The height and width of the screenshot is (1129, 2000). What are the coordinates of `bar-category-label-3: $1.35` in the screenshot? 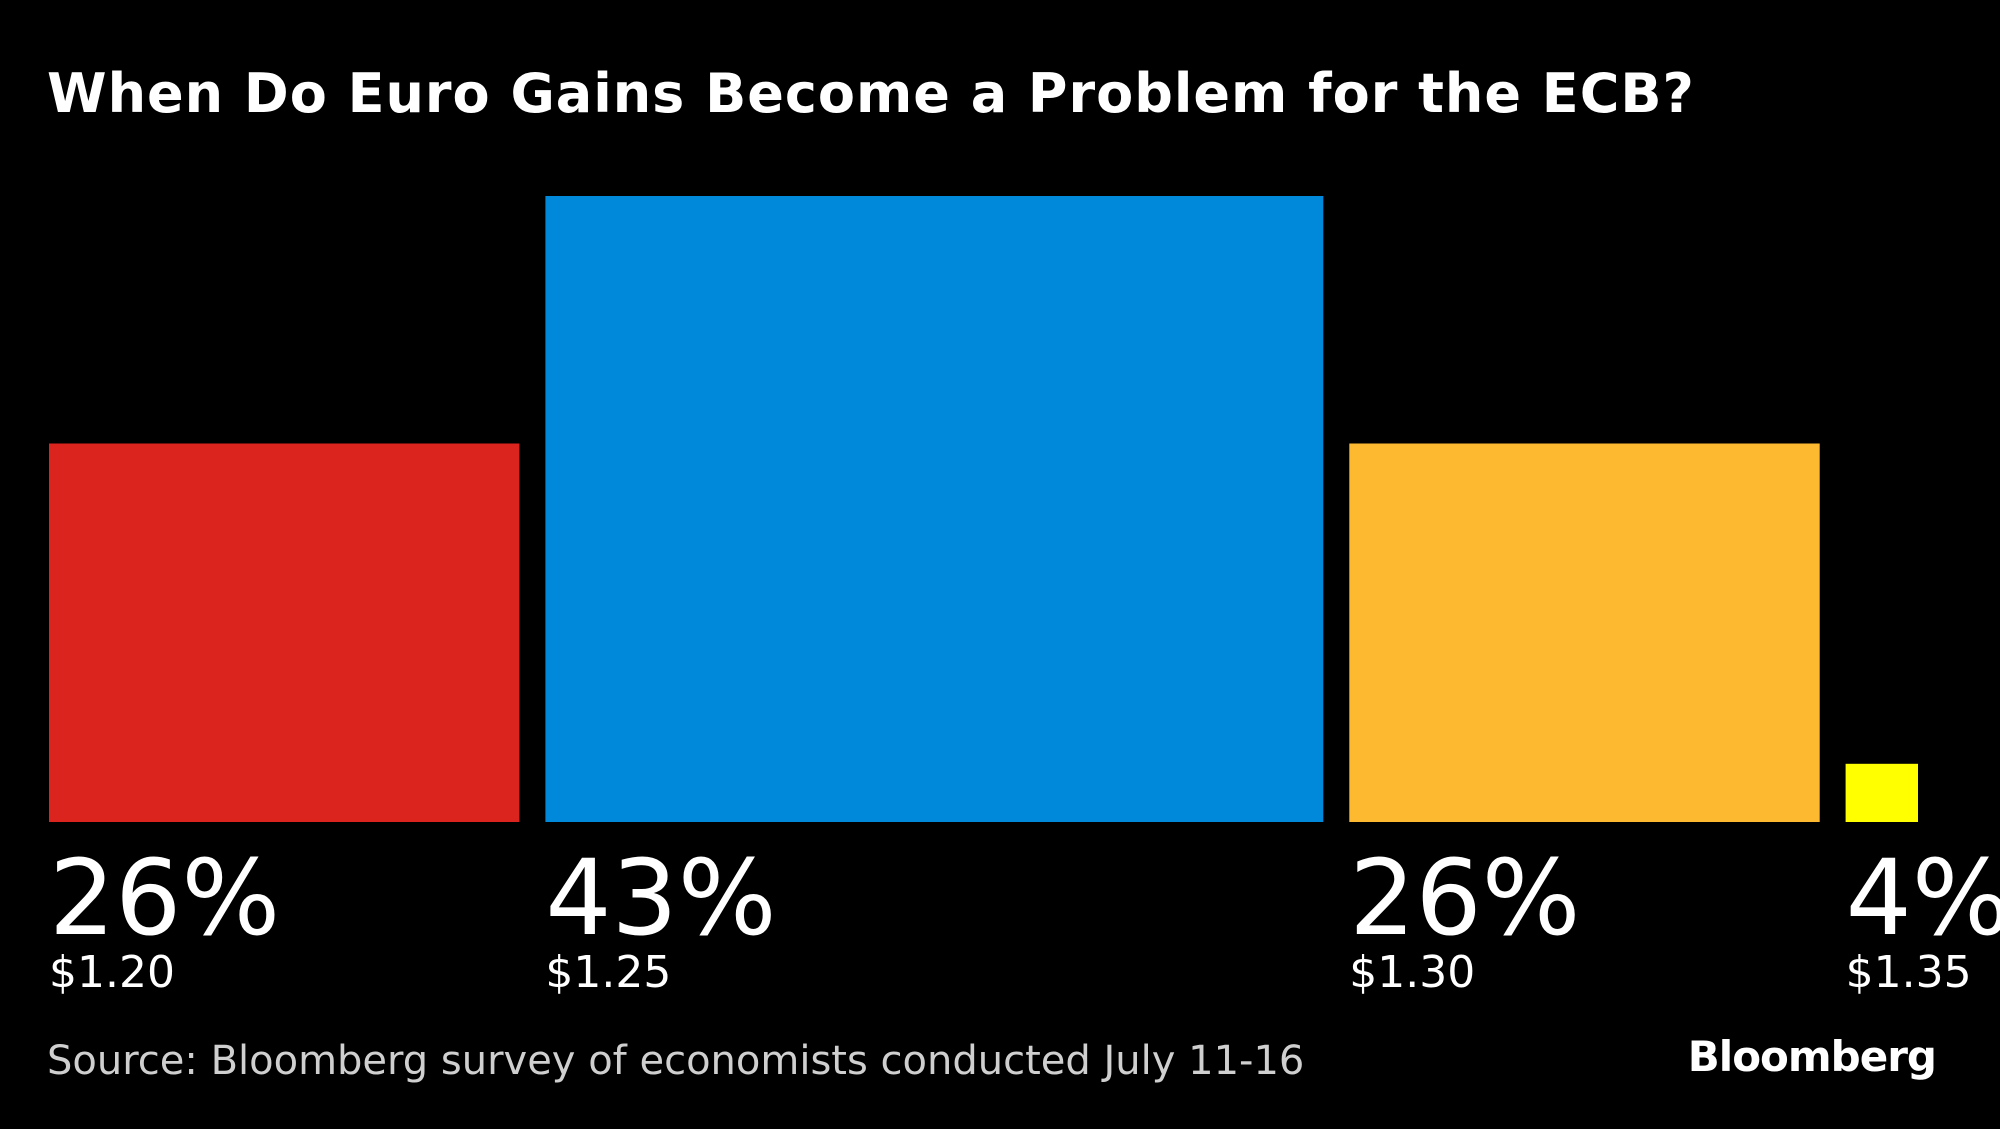 It's located at (1909, 972).